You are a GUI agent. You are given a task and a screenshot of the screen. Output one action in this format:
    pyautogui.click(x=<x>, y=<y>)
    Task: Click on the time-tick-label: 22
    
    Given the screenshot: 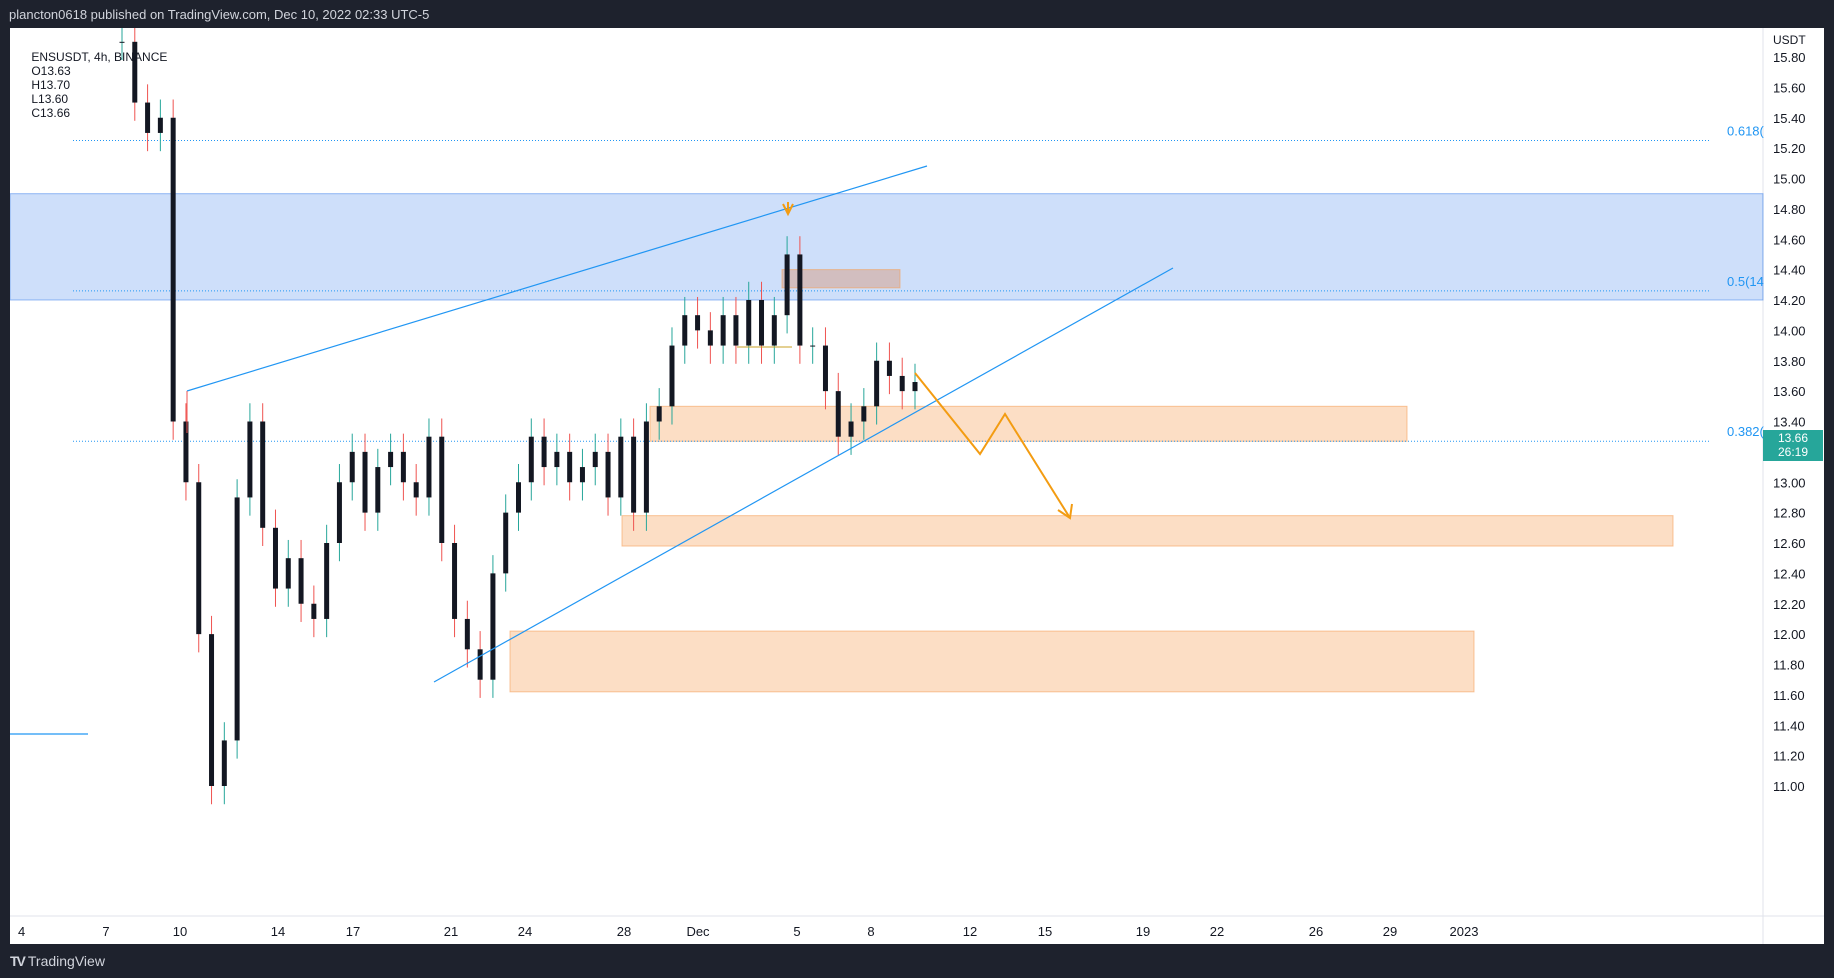 What is the action you would take?
    pyautogui.click(x=1217, y=931)
    